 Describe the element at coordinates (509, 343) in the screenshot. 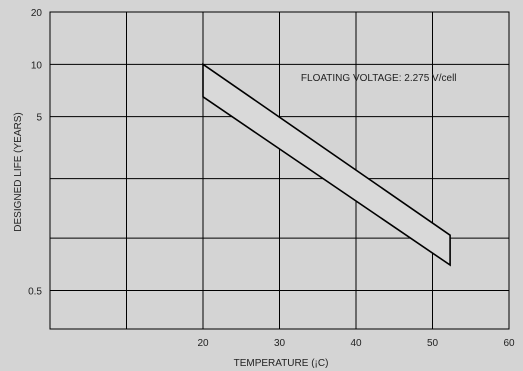

I see `x-tick-label: 60` at that location.